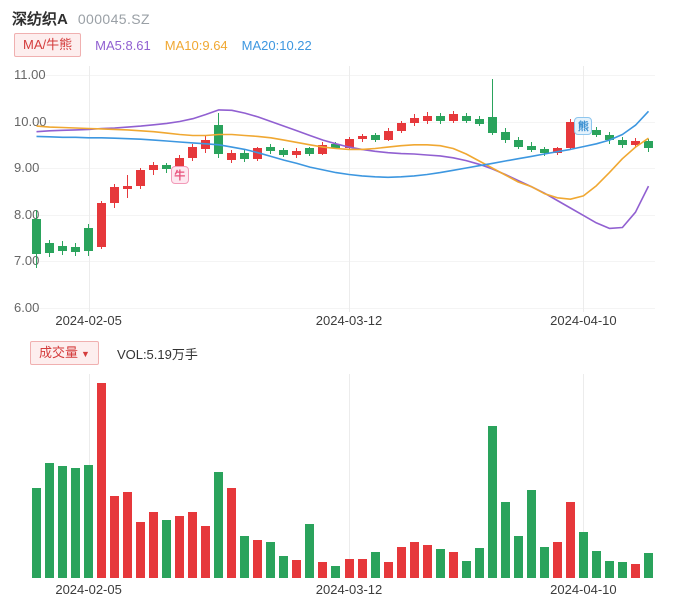 The width and height of the screenshot is (686, 606). I want to click on stock-code: 000045.SZ, so click(113, 19).